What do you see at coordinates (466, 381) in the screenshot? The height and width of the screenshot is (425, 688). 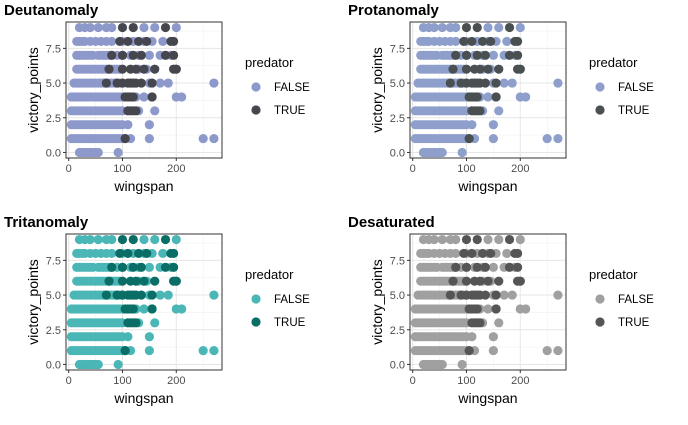 I see `x-tick-label: 100` at bounding box center [466, 381].